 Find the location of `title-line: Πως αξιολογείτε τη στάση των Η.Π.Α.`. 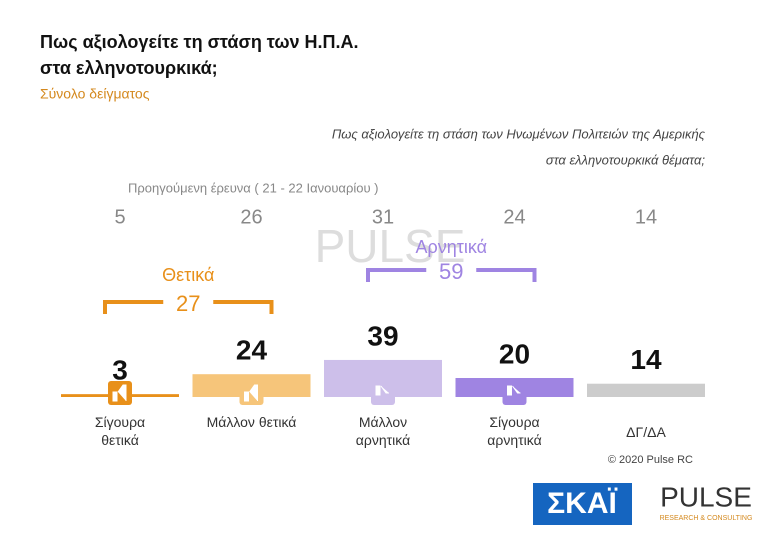

title-line: Πως αξιολογείτε τη στάση των Η.Π.Α. is located at coordinates (199, 42).